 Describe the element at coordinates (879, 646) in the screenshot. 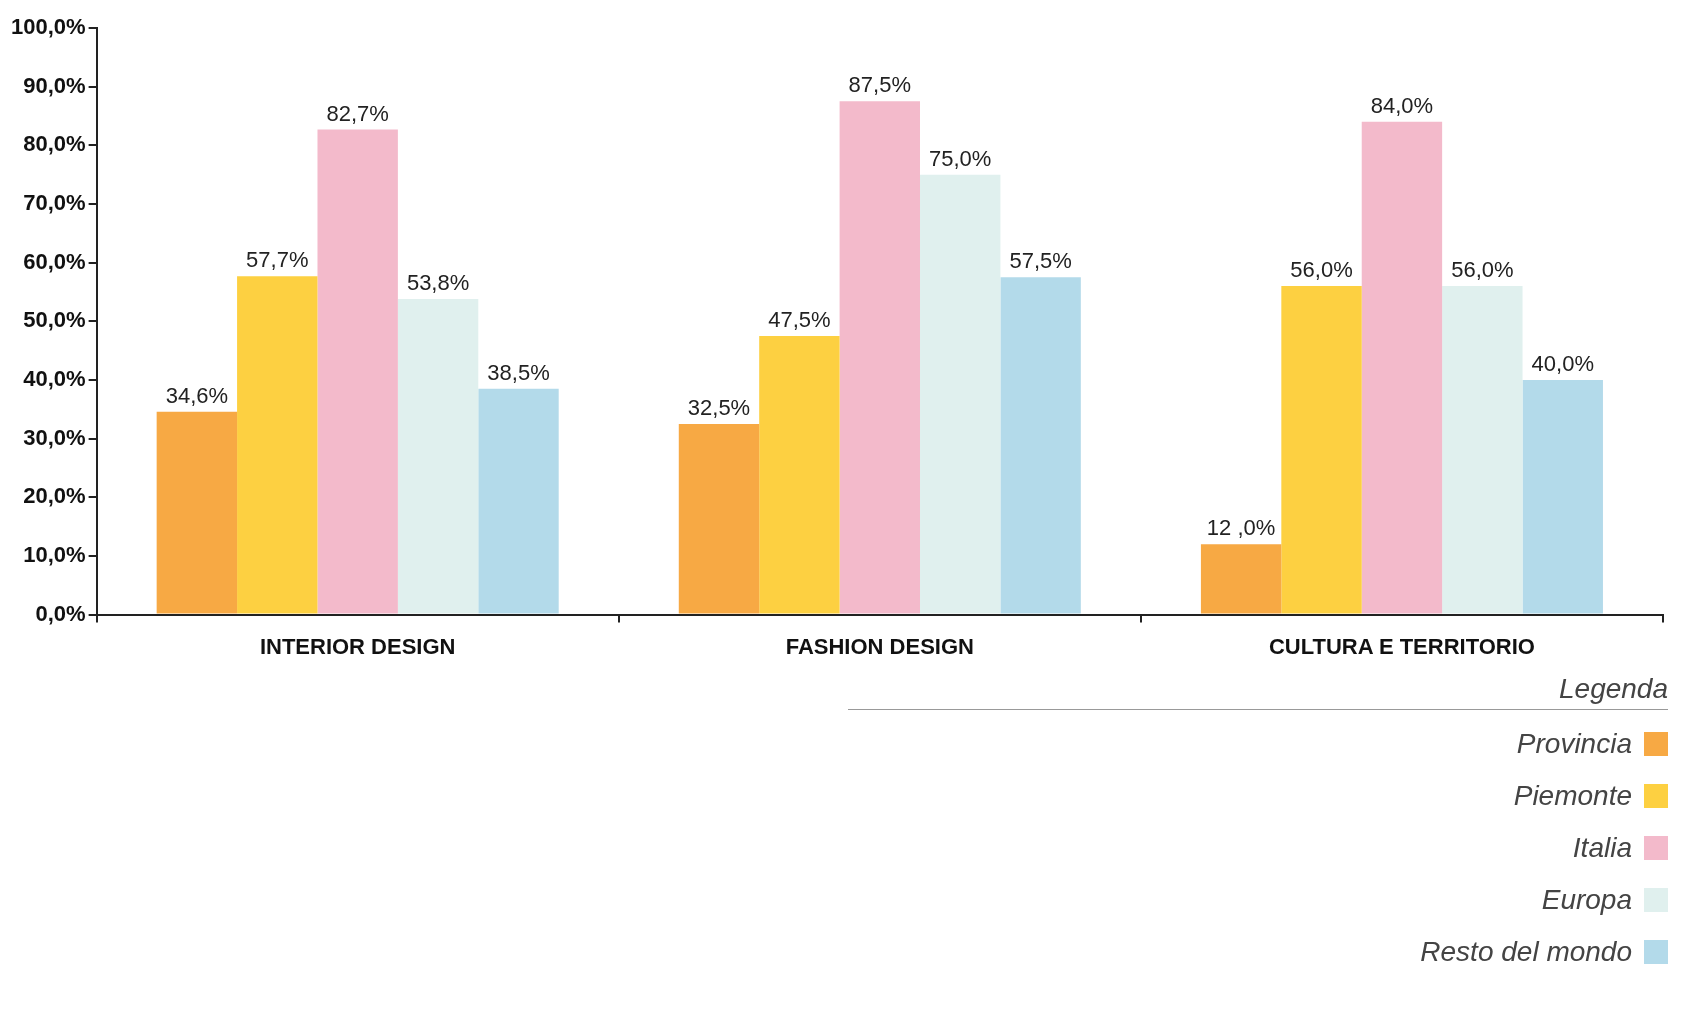

I see `x-tick-label: FASHION DESIGN` at that location.